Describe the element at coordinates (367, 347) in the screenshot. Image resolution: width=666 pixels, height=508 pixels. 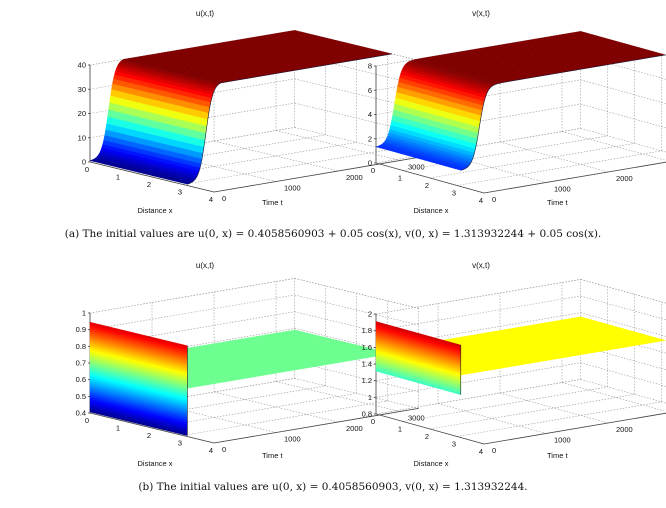
I see `z-tick-label: 1.6` at that location.